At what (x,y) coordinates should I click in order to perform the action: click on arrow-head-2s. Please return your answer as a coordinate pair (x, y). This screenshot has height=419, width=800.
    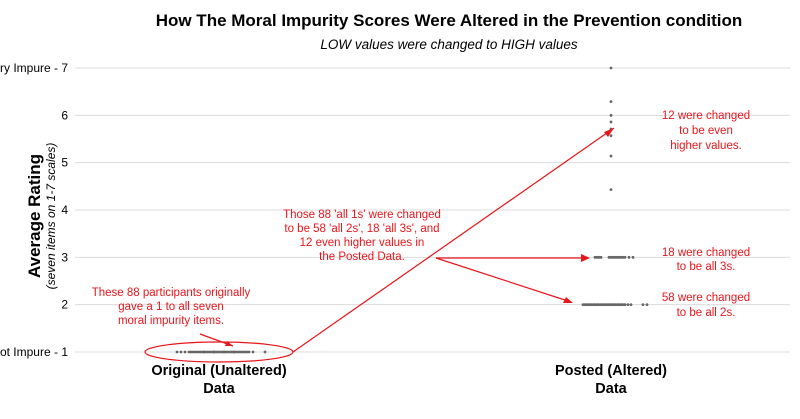
    Looking at the image, I should click on (568, 300).